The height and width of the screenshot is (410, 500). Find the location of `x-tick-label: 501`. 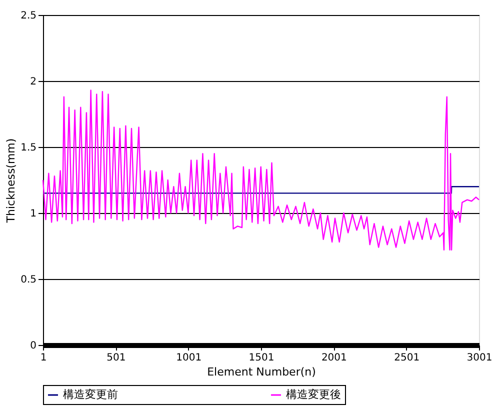

x-tick-label: 501 is located at coordinates (116, 358).